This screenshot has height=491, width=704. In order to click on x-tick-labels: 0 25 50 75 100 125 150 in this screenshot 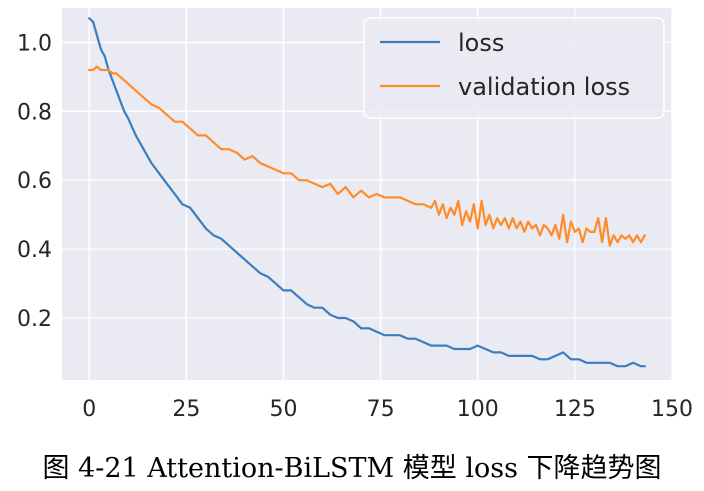, I will do `click(387, 409)`.